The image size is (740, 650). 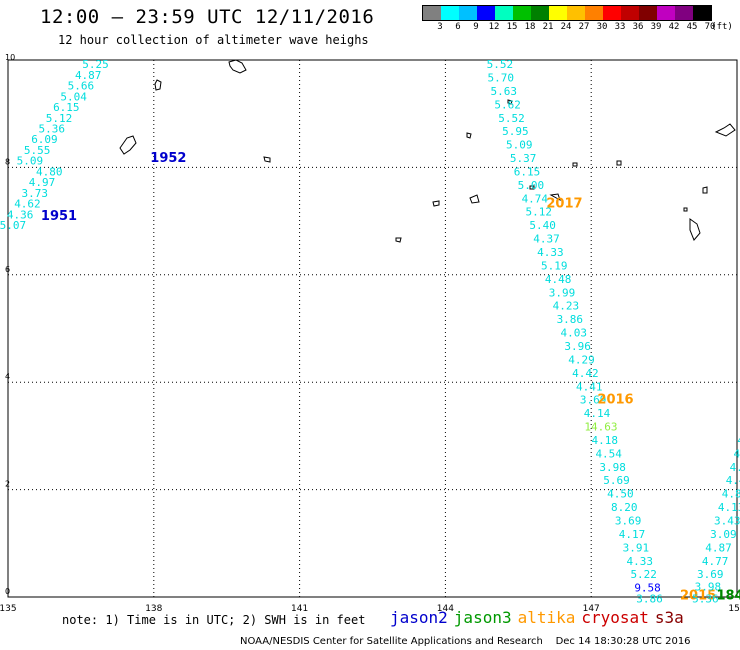 What do you see at coordinates (546, 239) in the screenshot?
I see `swh-value: 4.37` at bounding box center [546, 239].